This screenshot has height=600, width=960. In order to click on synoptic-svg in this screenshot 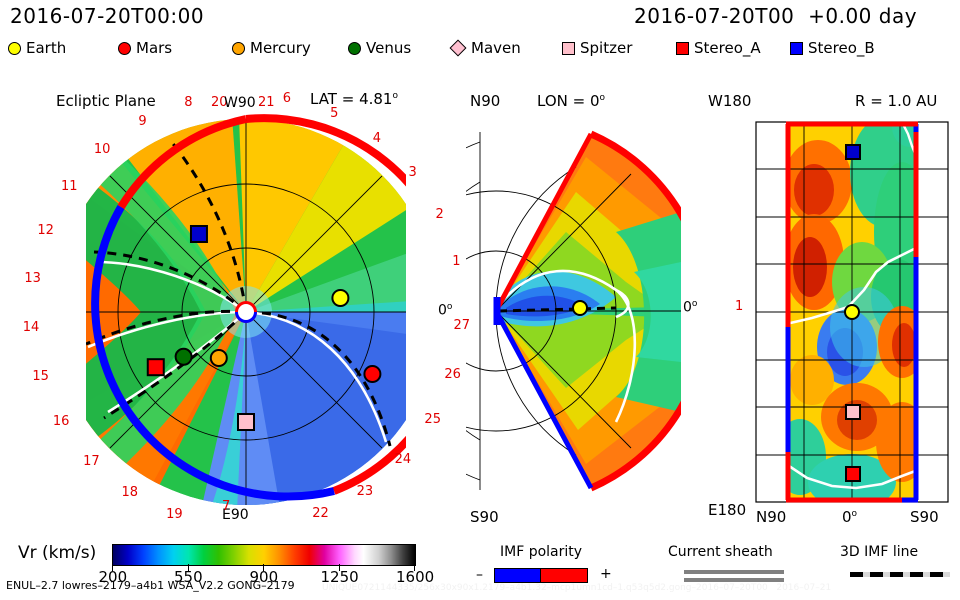, I will do `click(852, 312)`.